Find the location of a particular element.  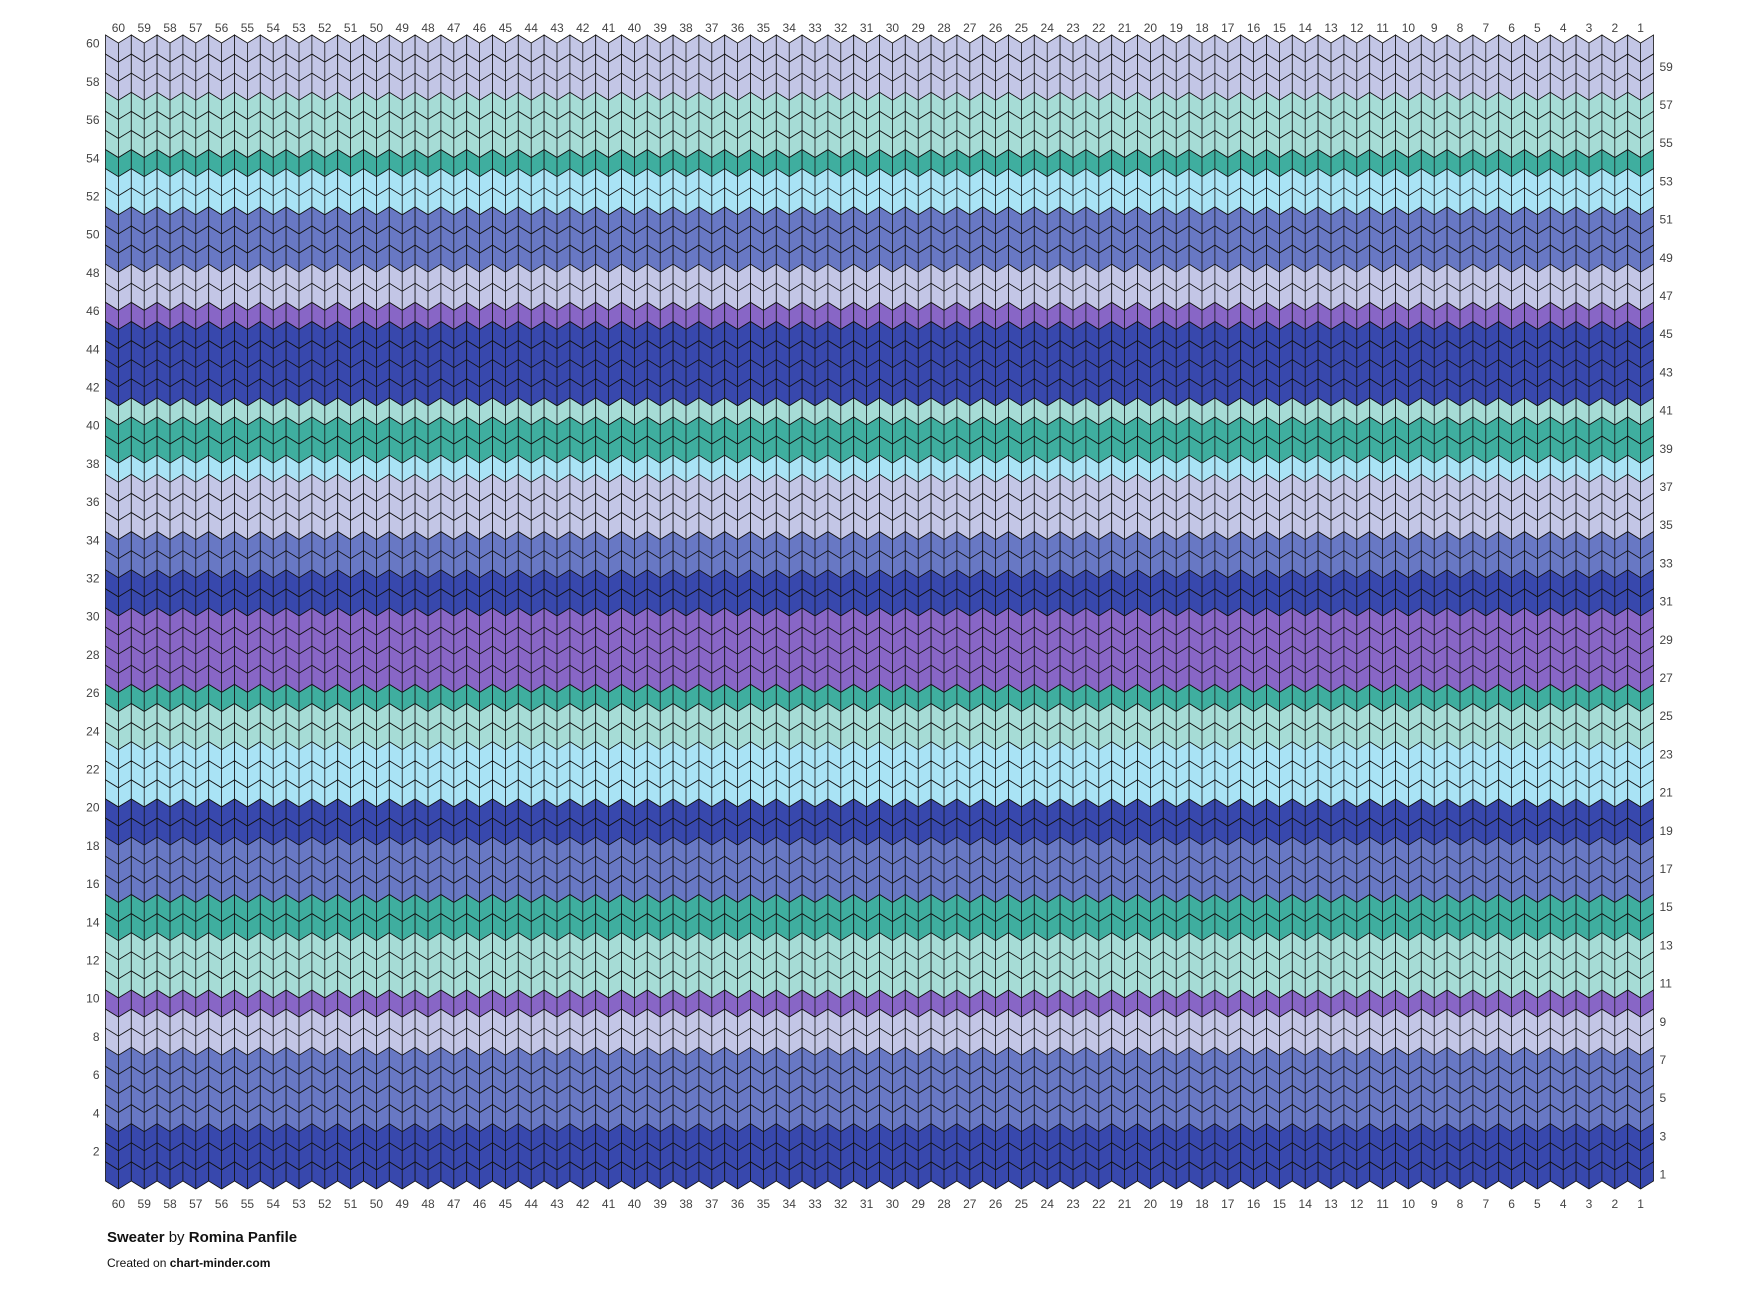

row-label: 29 is located at coordinates (1667, 640).